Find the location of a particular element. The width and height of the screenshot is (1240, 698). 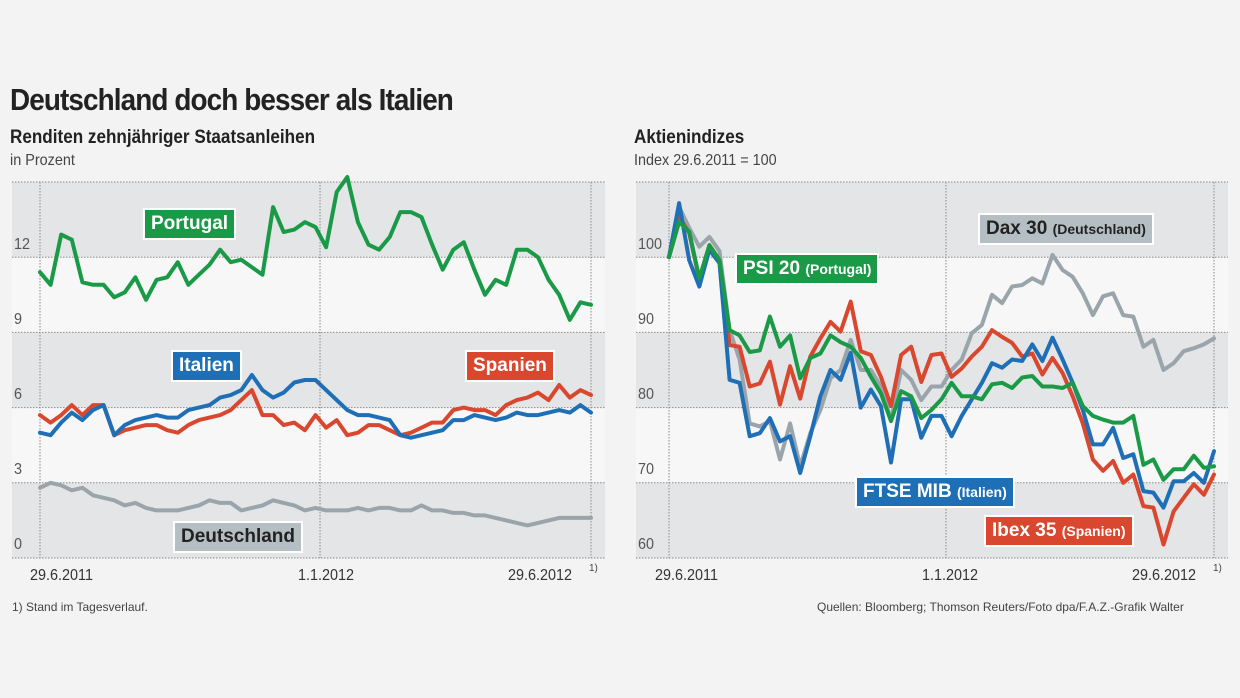

y-tick: 90 is located at coordinates (646, 319).